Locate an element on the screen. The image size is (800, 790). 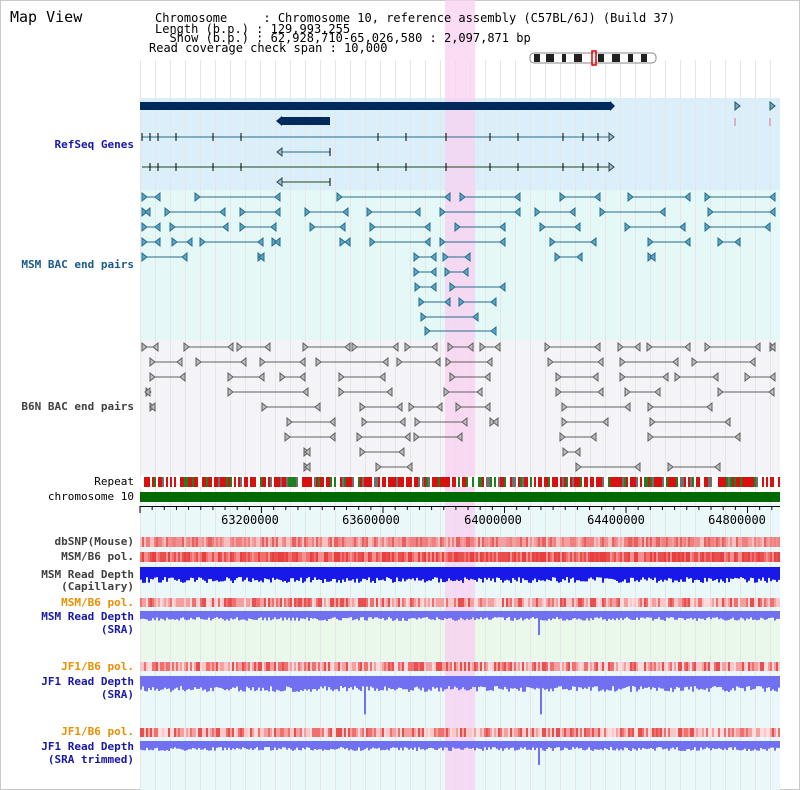
track-label-jf1-depth-sra: JF1 Read Depth is located at coordinates (87, 681).